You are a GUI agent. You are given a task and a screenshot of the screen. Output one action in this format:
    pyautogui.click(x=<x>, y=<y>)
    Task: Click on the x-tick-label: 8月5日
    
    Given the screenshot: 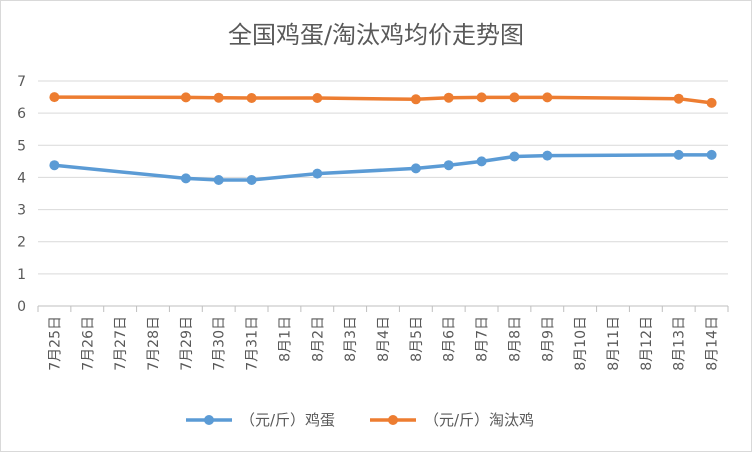 What is the action you would take?
    pyautogui.click(x=417, y=339)
    